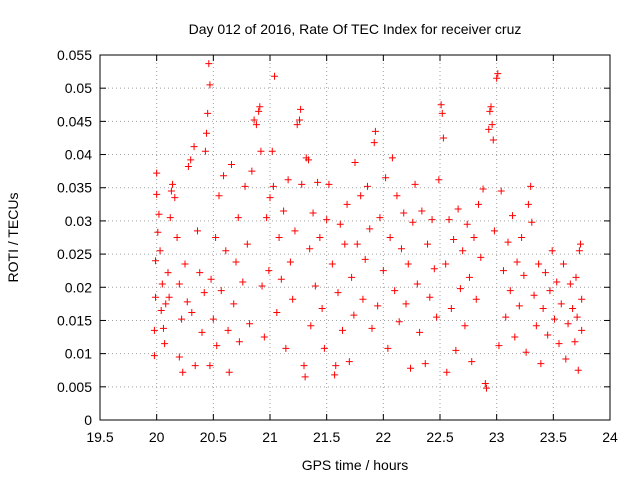 This screenshot has height=480, width=640. I want to click on y-tick-label: 0, so click(88, 420).